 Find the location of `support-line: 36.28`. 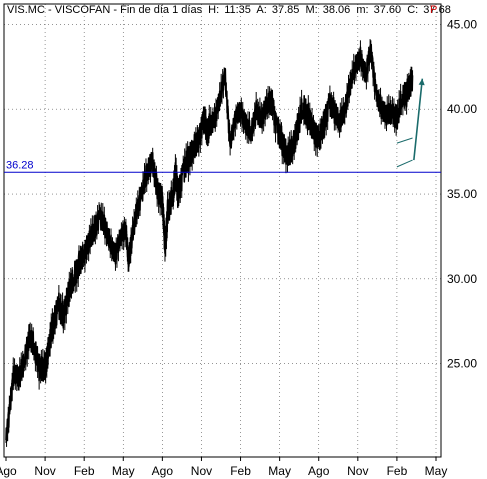

support-line: 36.28 is located at coordinates (222, 166).